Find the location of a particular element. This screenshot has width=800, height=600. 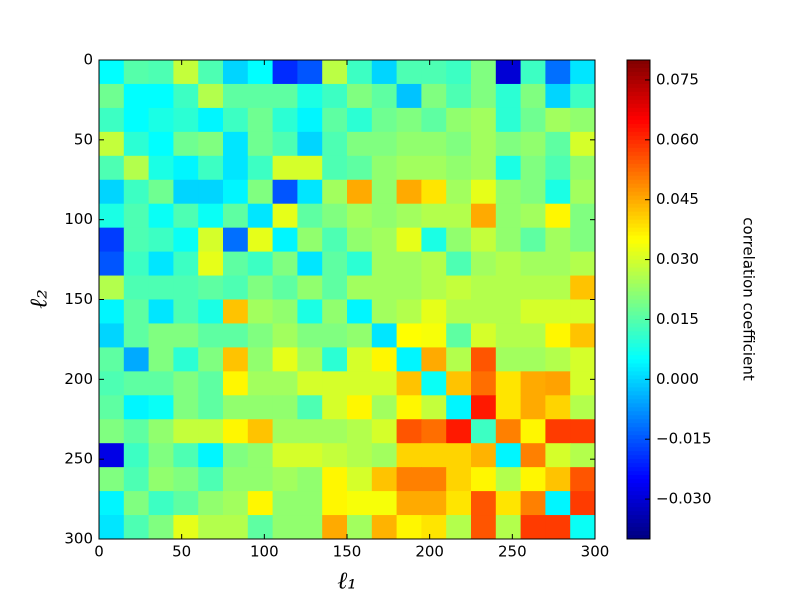

y-tick-label: 100 is located at coordinates (78, 219).